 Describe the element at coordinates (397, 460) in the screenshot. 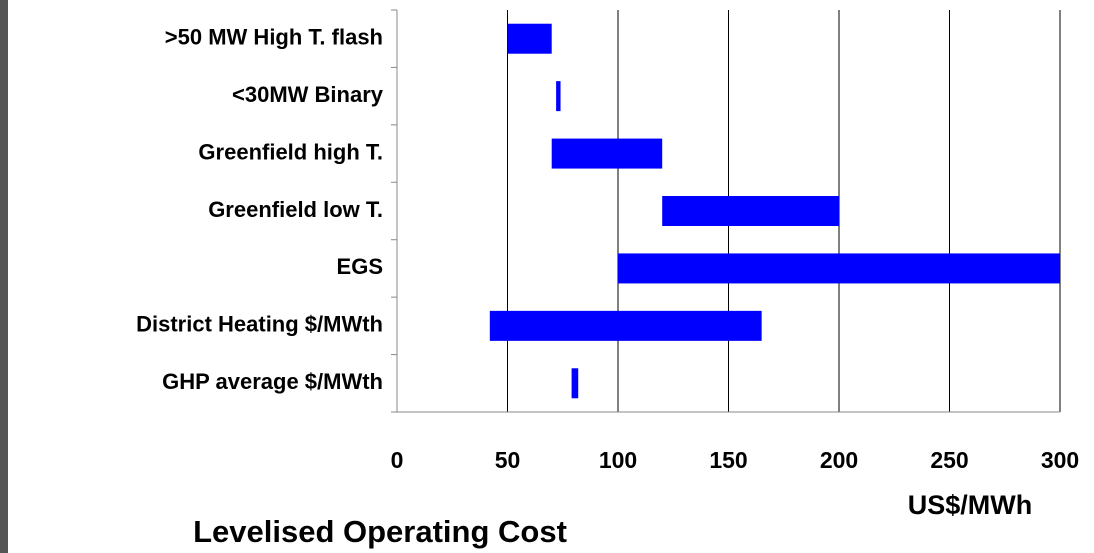

I see `x-tick-label: 0` at that location.